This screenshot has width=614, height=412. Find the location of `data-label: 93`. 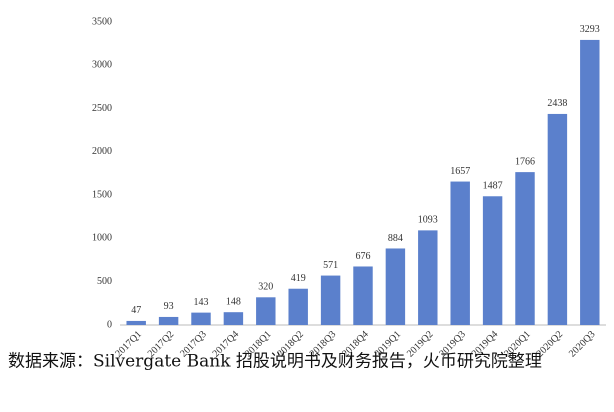

data-label: 93 is located at coordinates (169, 306).